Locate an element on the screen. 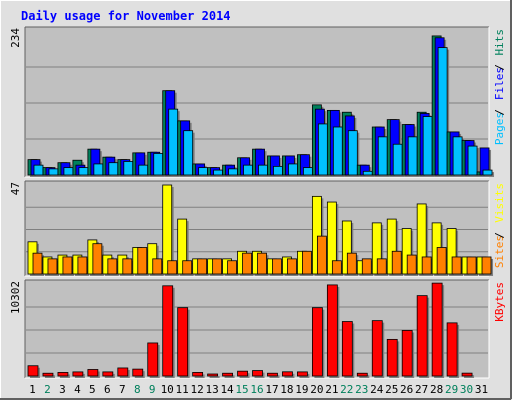 This screenshot has height=404, width=512. x-tick-label: 10 is located at coordinates (167, 389).